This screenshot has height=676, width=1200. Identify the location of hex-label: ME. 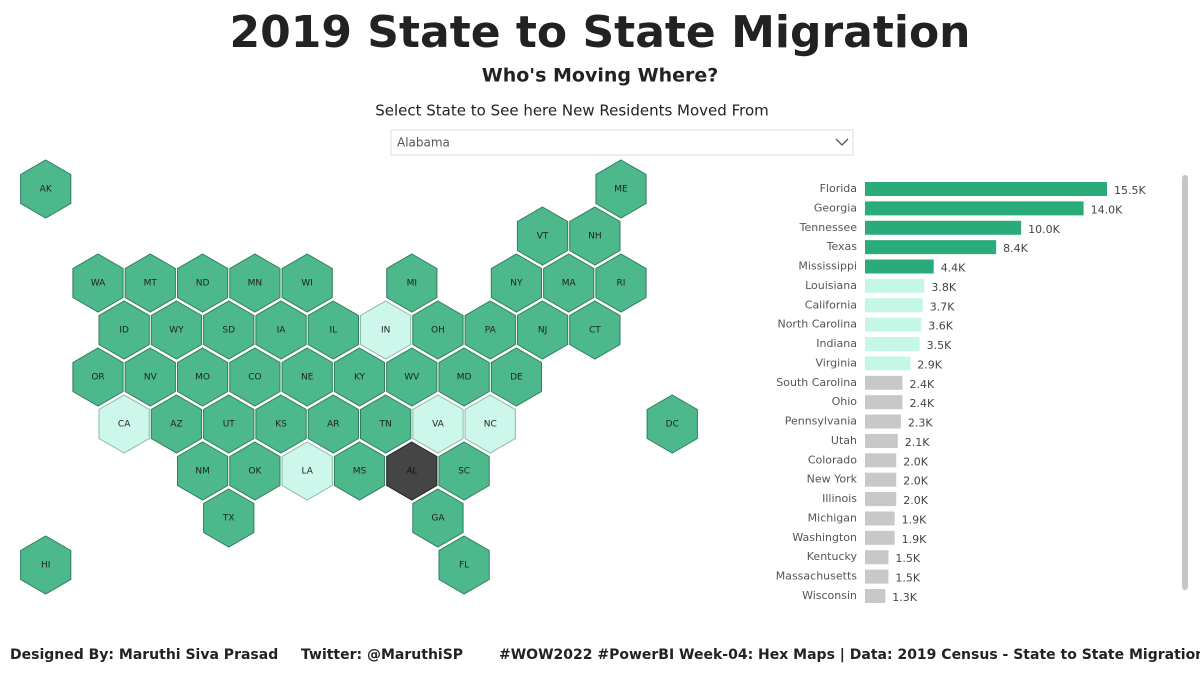
(621, 190).